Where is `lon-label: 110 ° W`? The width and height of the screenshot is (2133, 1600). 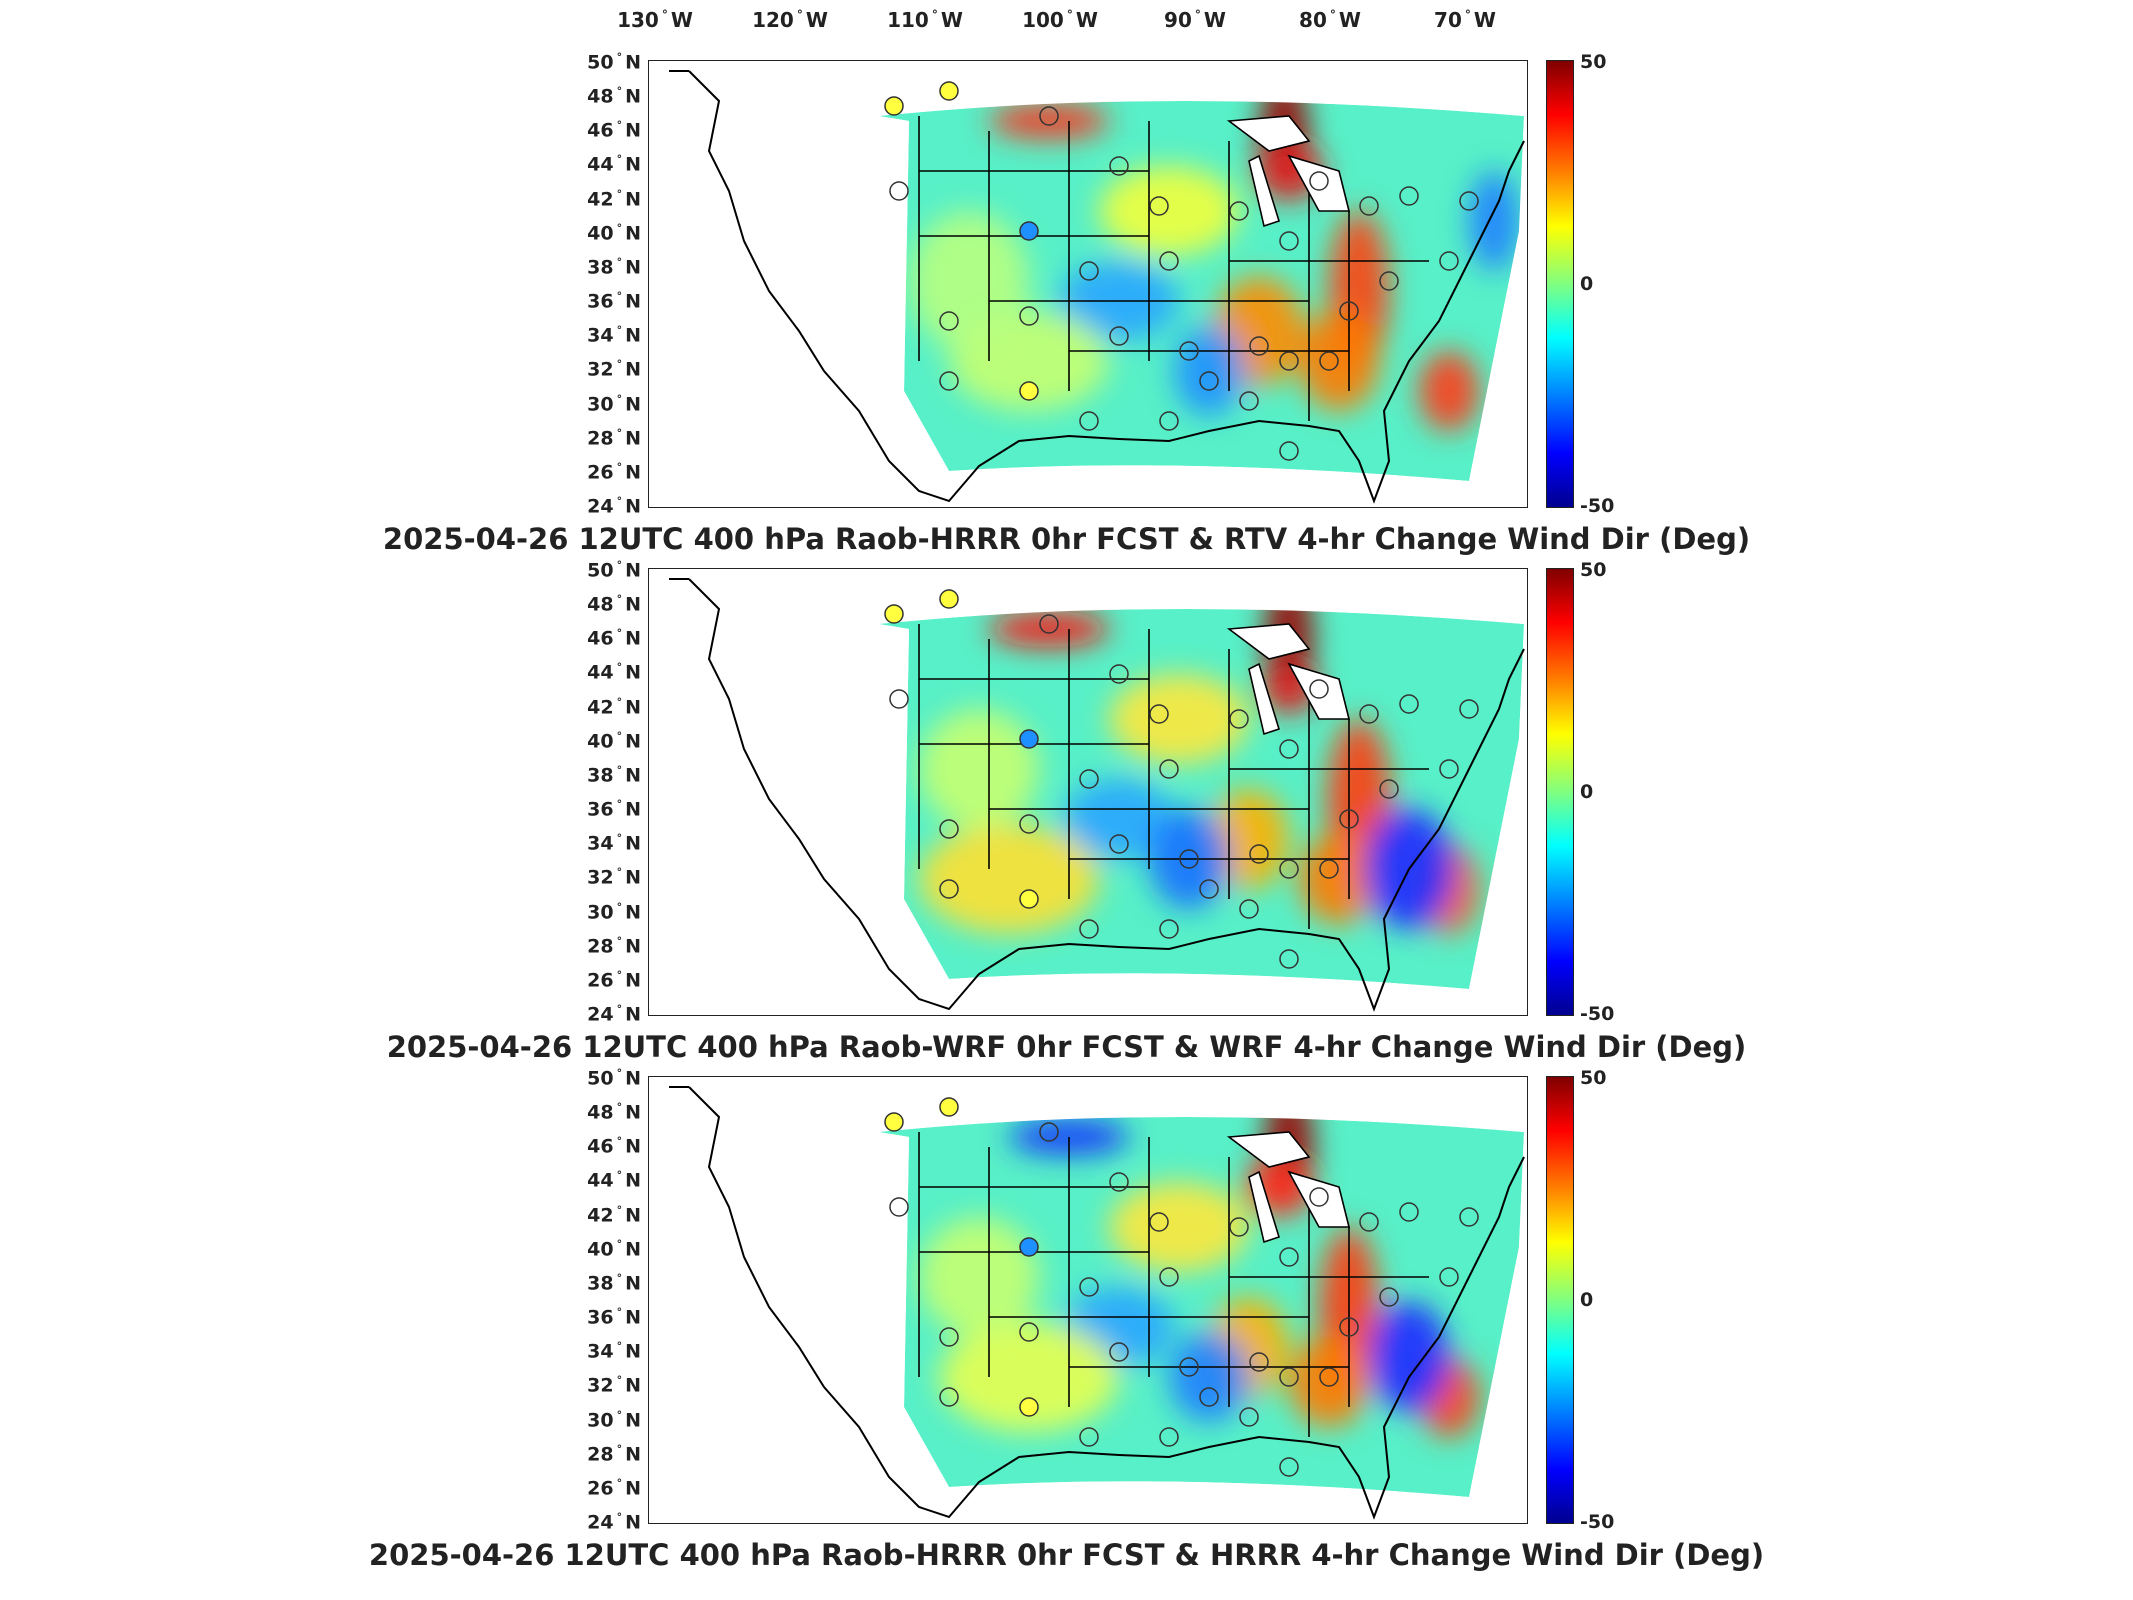
lon-label: 110 ° W is located at coordinates (925, 20).